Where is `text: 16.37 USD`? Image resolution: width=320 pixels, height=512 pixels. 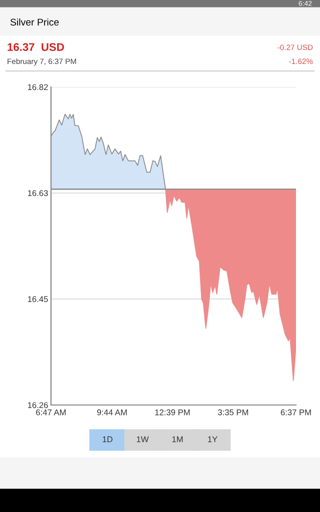 text: 16.37 USD is located at coordinates (36, 47).